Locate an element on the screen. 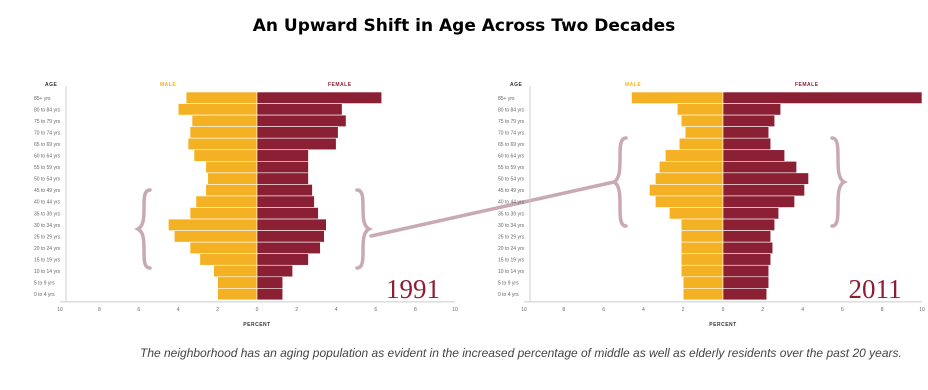 Image resolution: width=928 pixels, height=390 pixels. age-group-label: 25 to 29 yrs is located at coordinates (511, 237).